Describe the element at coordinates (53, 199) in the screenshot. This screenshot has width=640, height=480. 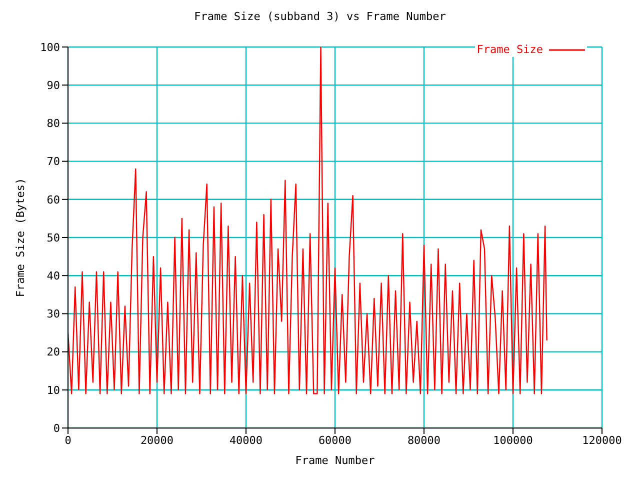
I see `y-tick-label: 60` at that location.